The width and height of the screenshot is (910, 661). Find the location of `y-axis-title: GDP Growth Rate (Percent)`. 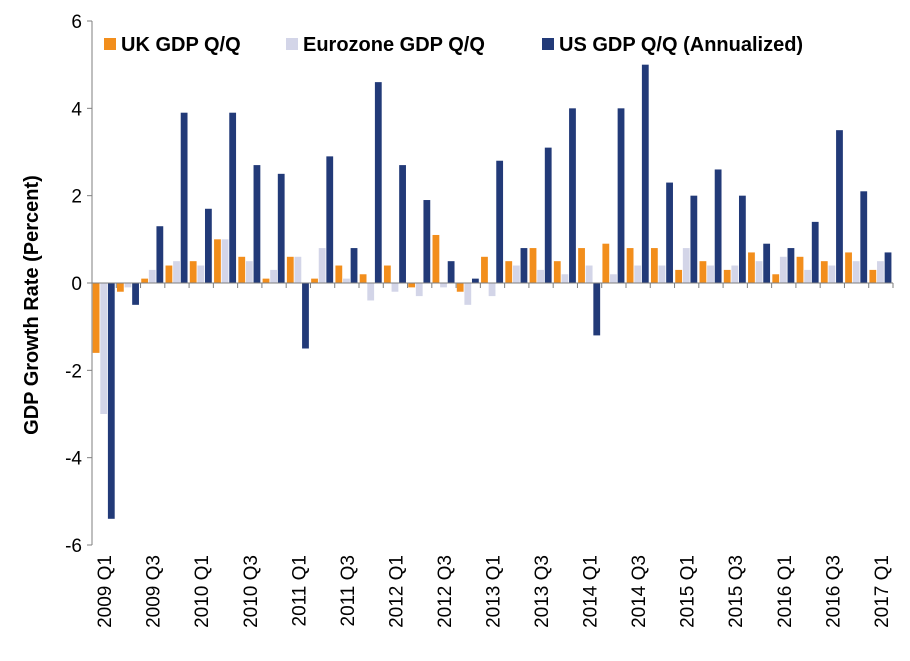

y-axis-title: GDP Growth Rate (Percent) is located at coordinates (32, 305).